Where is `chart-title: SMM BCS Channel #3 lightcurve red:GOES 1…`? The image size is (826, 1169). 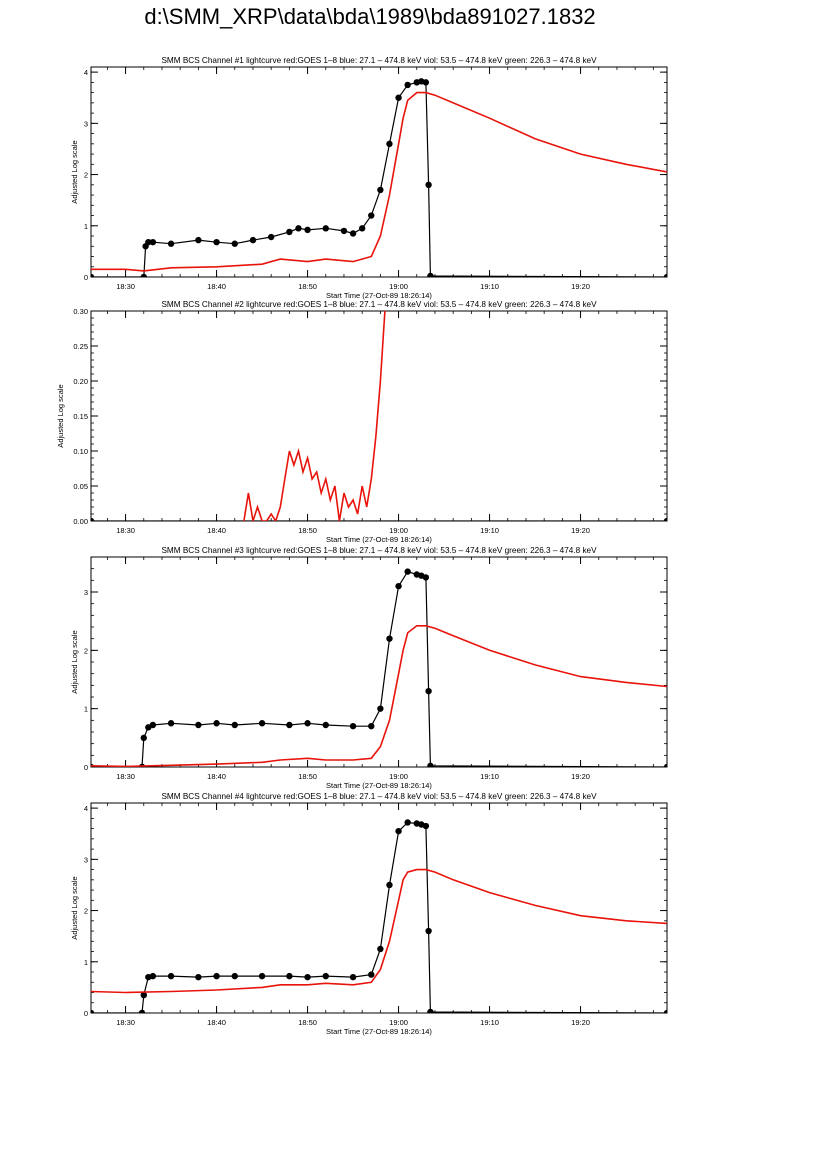 chart-title: SMM BCS Channel #3 lightcurve red:GOES 1… is located at coordinates (379, 550).